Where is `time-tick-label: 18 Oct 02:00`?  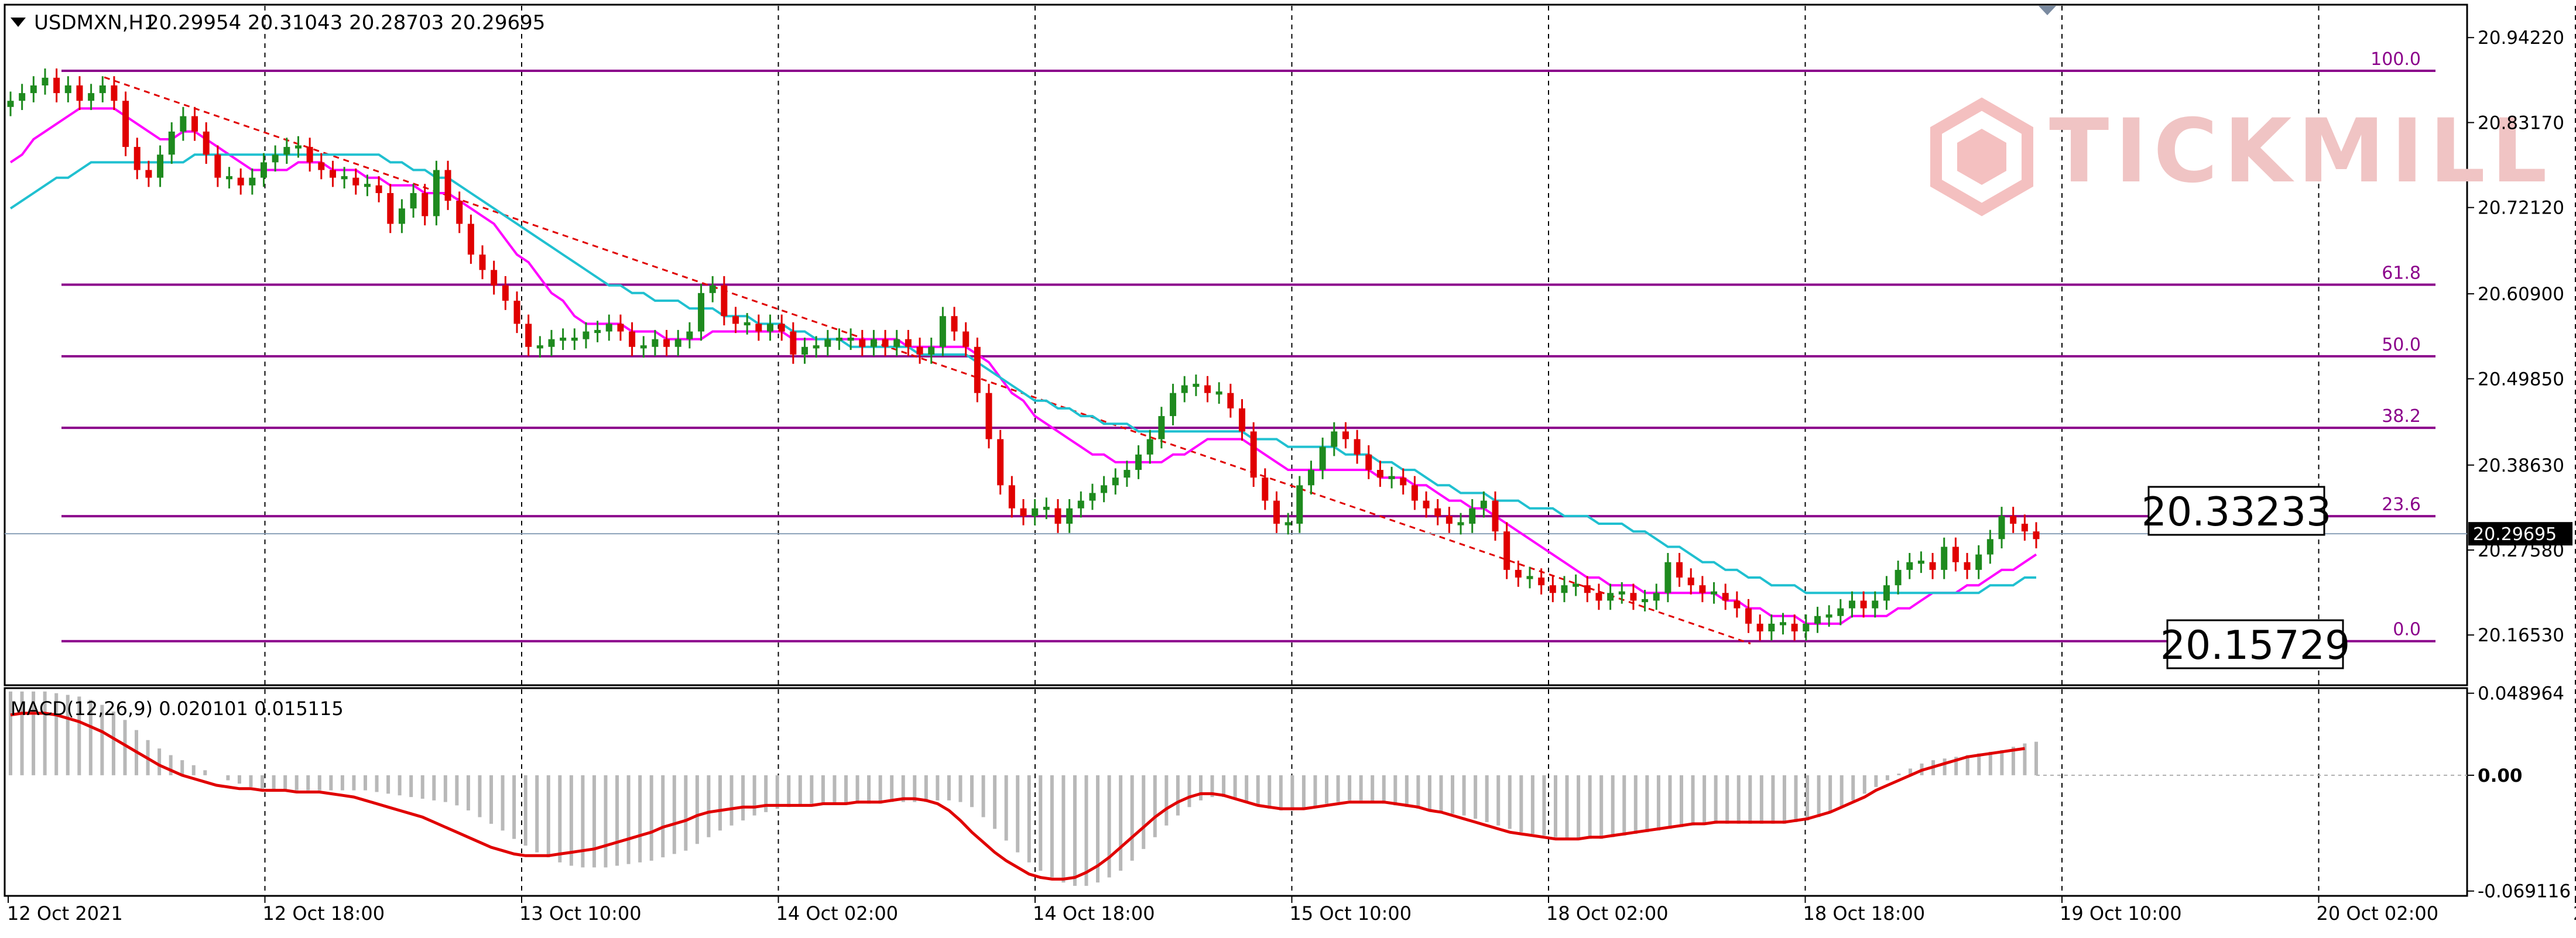
time-tick-label: 18 Oct 02:00 is located at coordinates (1607, 913).